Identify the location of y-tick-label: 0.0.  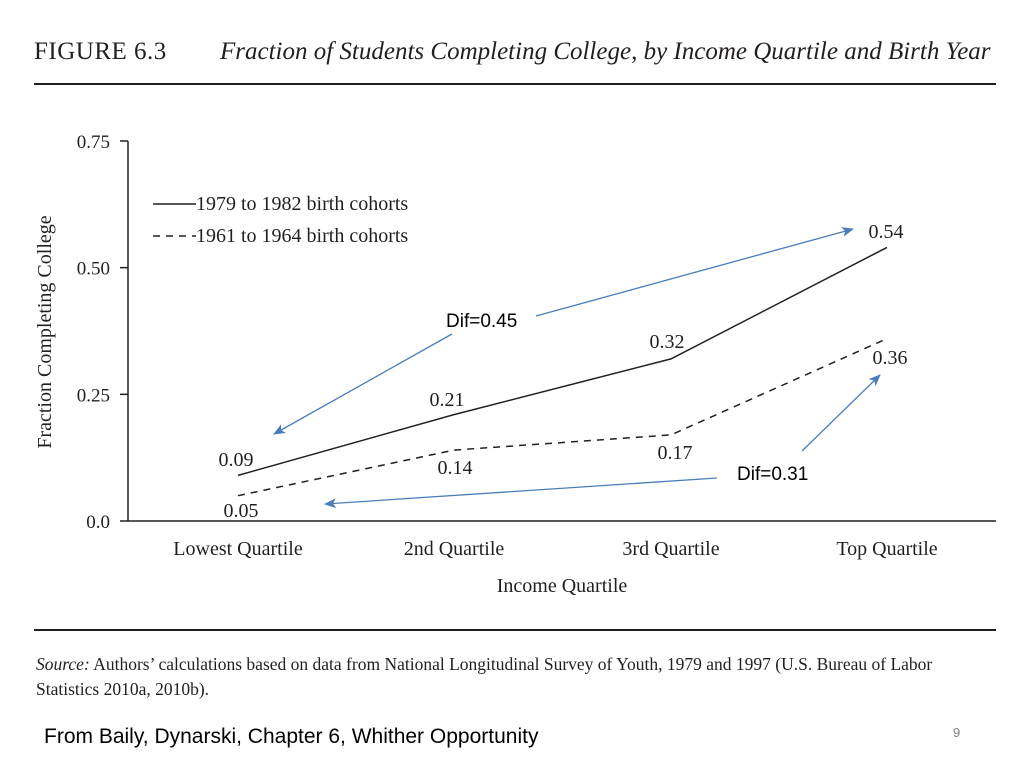
(98, 522).